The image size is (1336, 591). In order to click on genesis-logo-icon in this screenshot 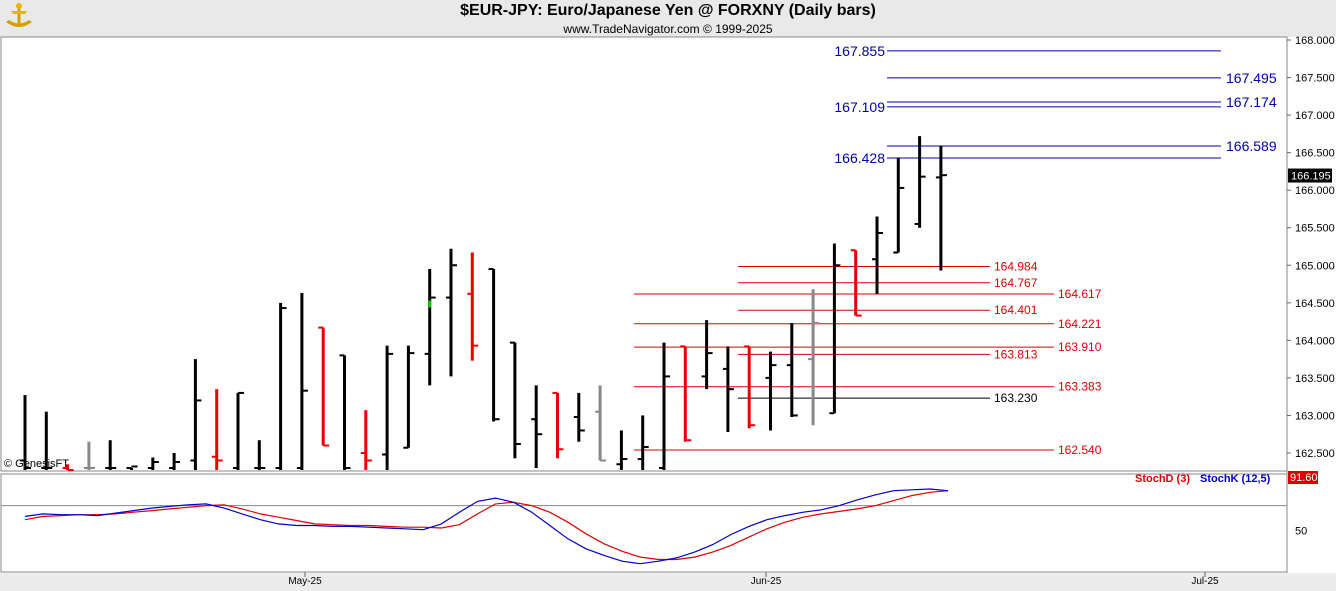, I will do `click(19, 15)`.